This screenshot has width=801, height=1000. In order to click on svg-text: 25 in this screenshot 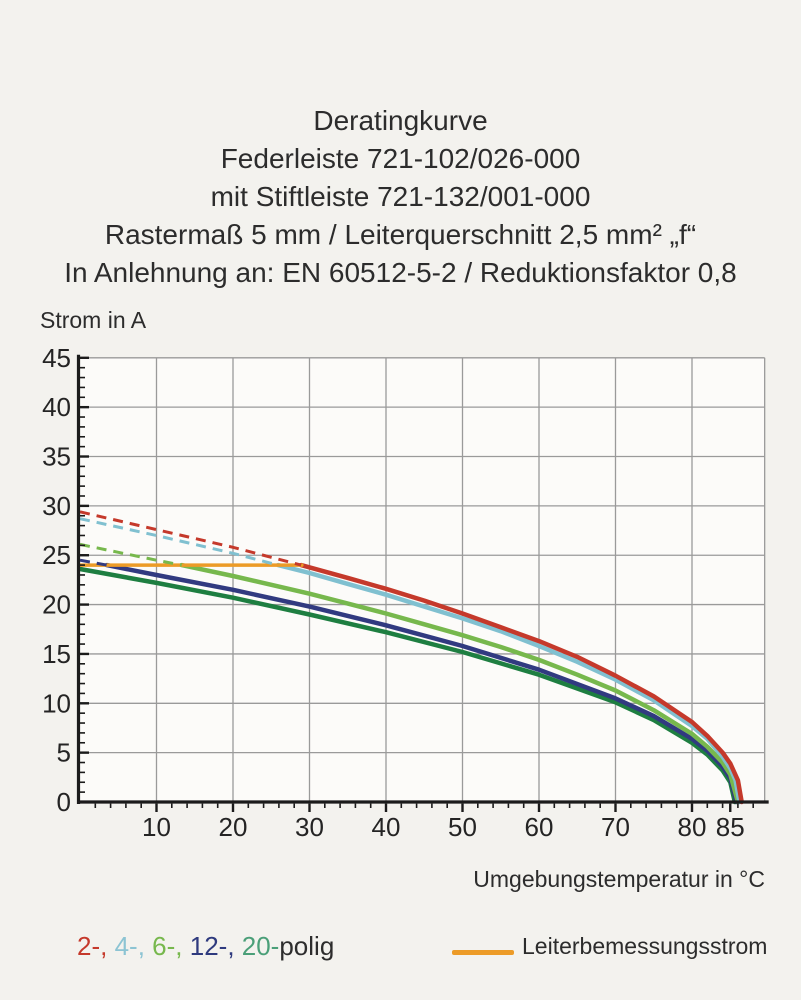, I will do `click(56, 555)`.